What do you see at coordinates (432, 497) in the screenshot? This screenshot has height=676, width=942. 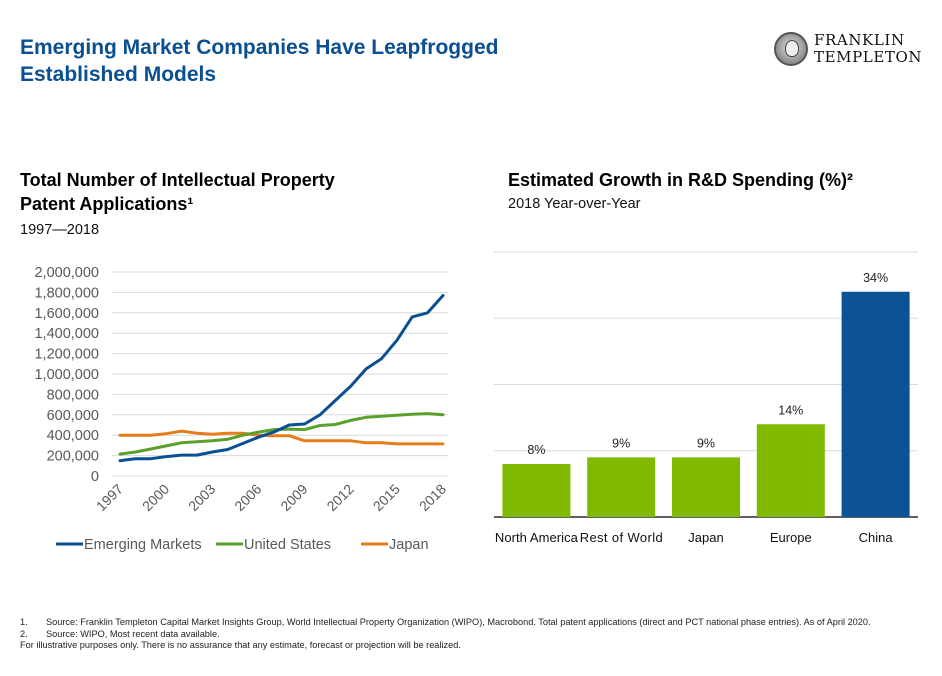 I see `x-tick-label: 2018` at bounding box center [432, 497].